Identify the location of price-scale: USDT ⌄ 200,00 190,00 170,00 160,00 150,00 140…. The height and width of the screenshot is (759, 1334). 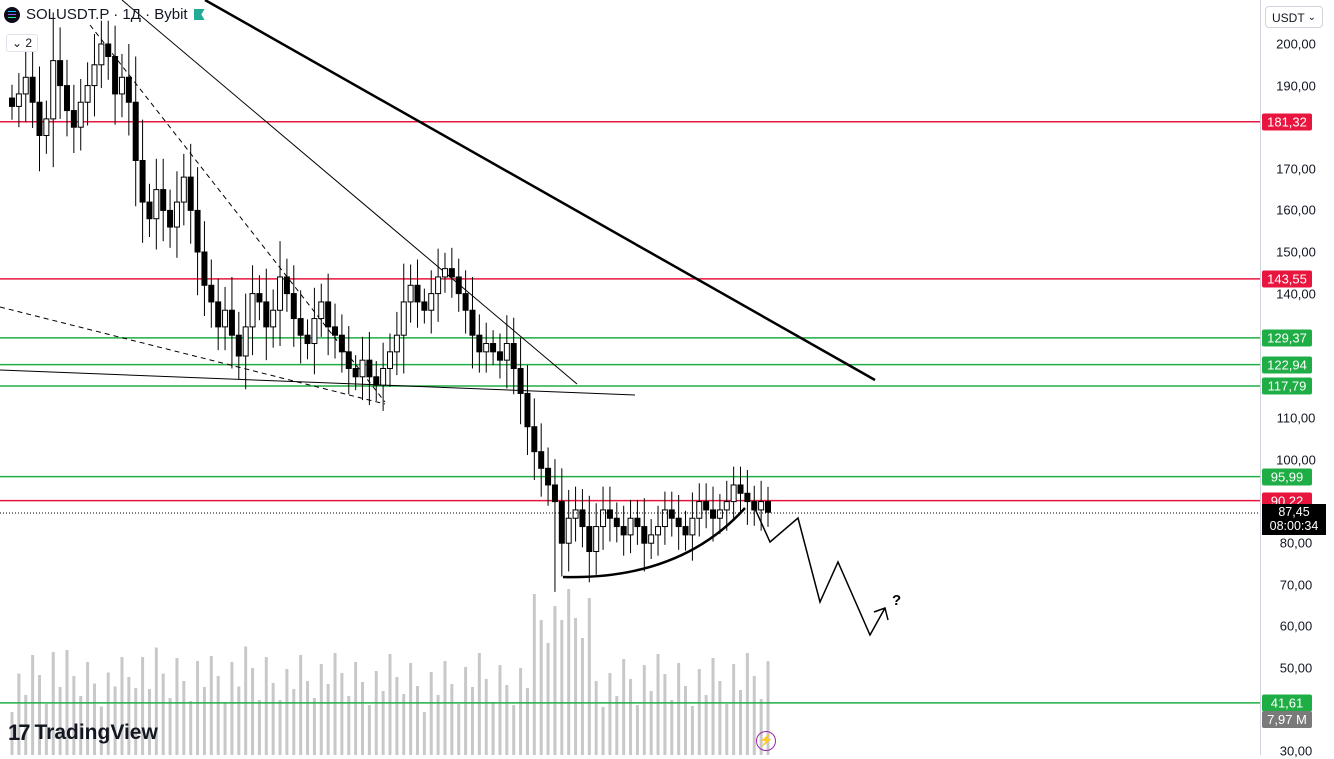
(1297, 379).